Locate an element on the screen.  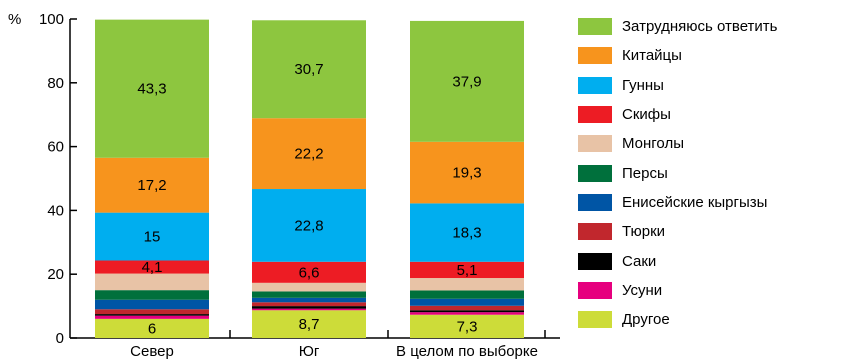
bar-value-label: 7,3 is located at coordinates (467, 326).